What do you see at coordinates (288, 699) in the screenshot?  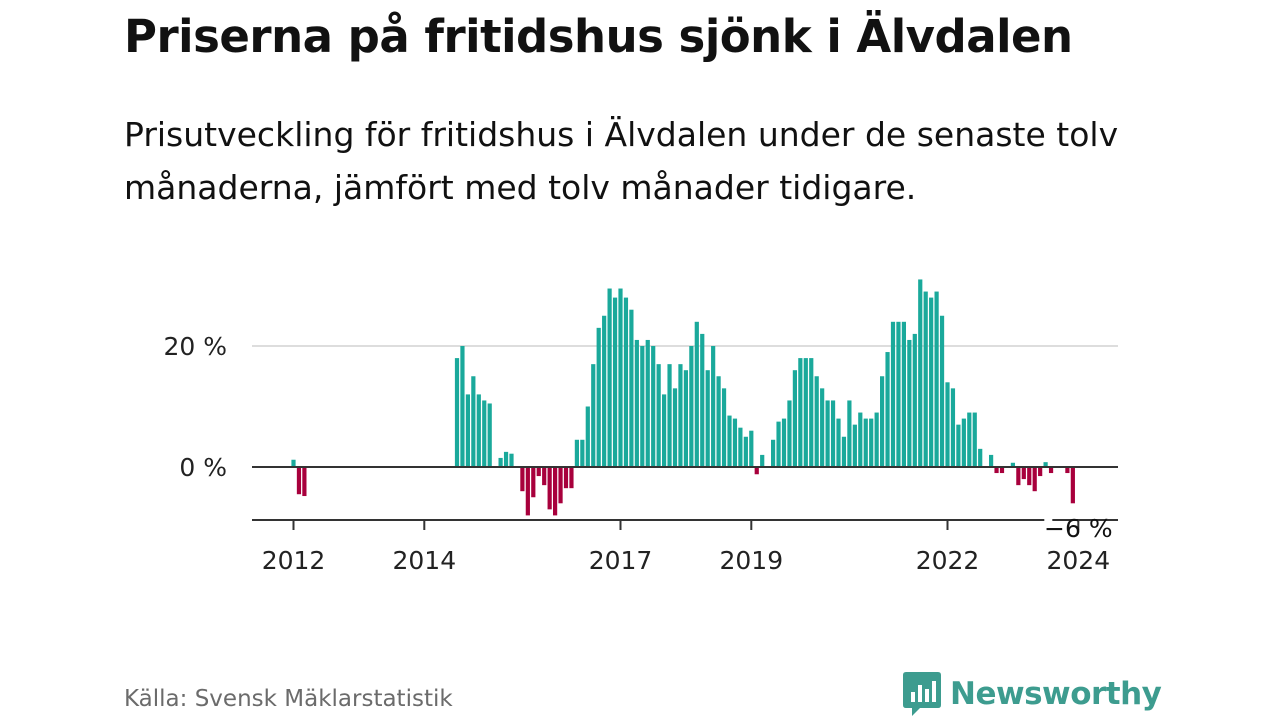 I see `source-note: Källa: Svensk Mäklarstatistik` at bounding box center [288, 699].